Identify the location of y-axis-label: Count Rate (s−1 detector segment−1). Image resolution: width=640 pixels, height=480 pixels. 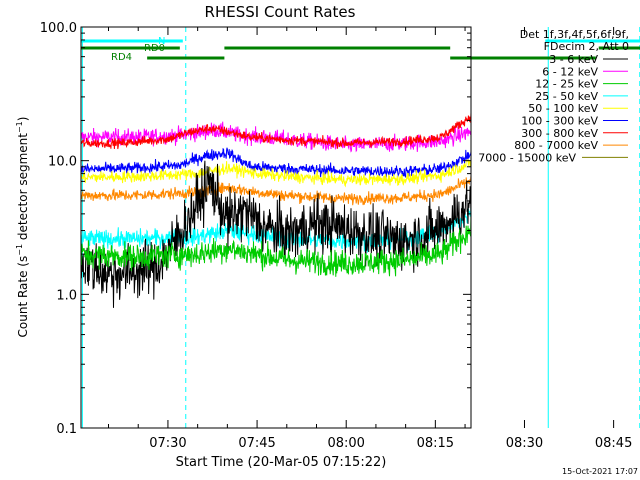
(22, 227).